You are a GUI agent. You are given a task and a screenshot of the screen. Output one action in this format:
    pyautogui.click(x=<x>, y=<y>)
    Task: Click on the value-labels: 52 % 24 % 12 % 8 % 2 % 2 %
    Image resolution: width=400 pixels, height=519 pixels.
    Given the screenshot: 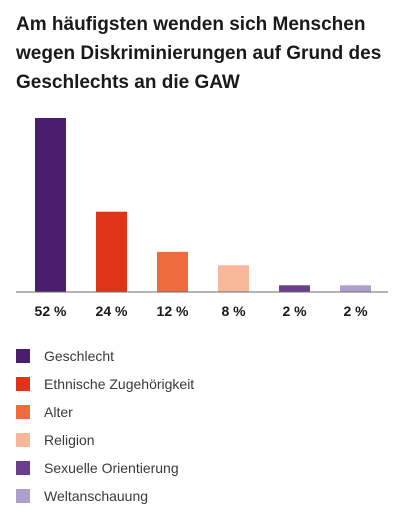 What is the action you would take?
    pyautogui.click(x=202, y=311)
    